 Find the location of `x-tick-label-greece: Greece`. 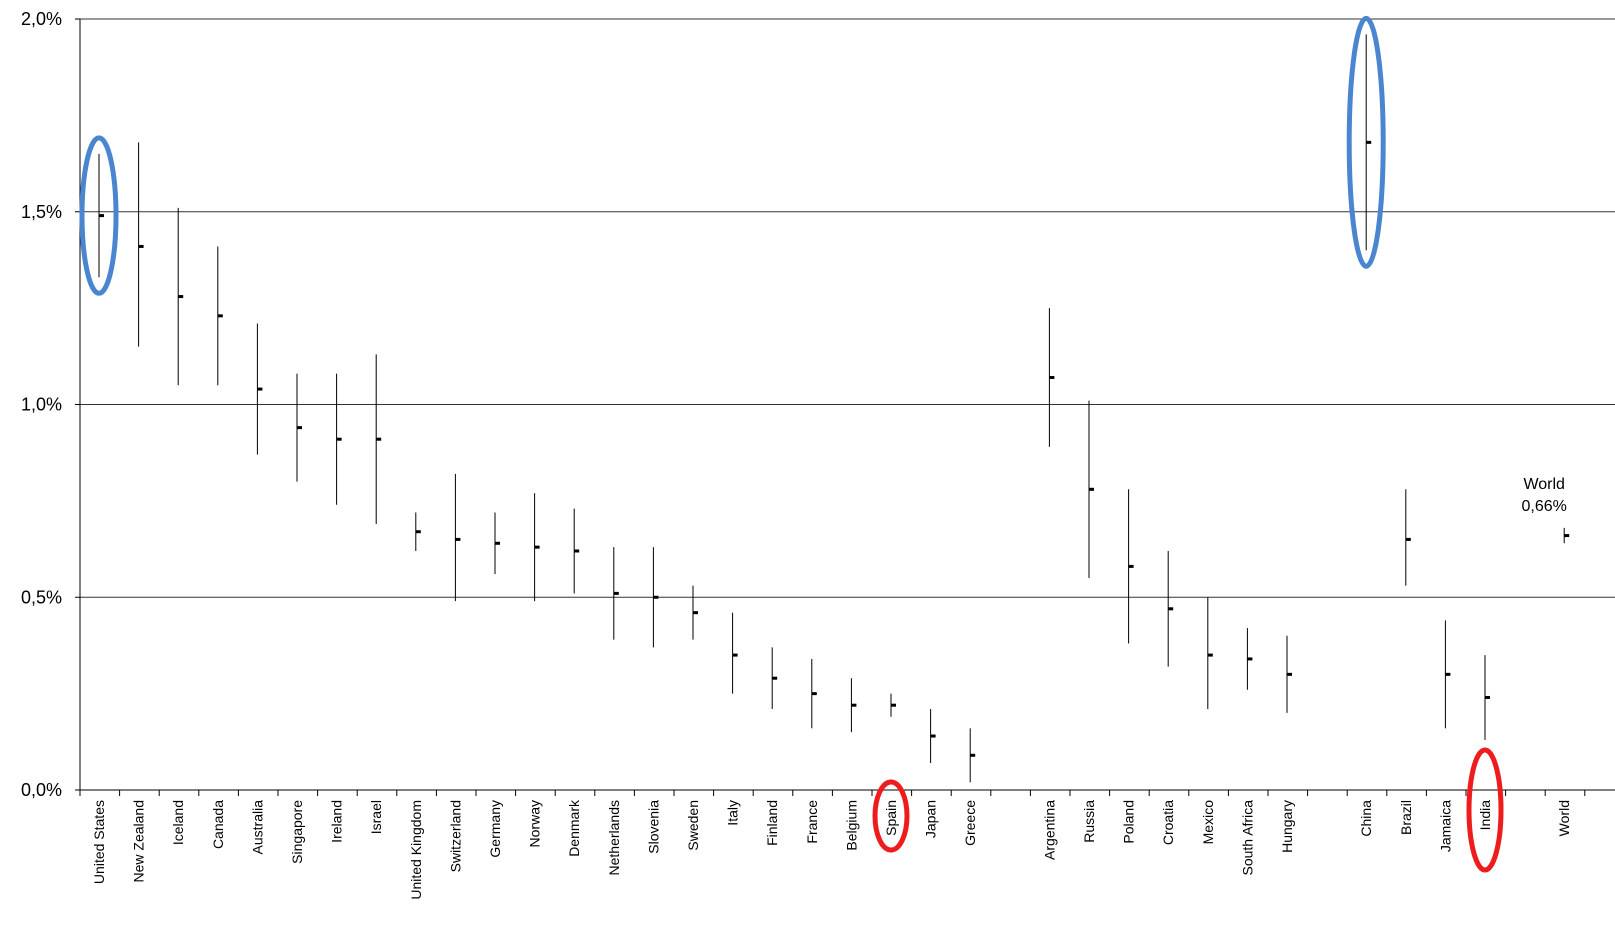

x-tick-label-greece: Greece is located at coordinates (970, 823).